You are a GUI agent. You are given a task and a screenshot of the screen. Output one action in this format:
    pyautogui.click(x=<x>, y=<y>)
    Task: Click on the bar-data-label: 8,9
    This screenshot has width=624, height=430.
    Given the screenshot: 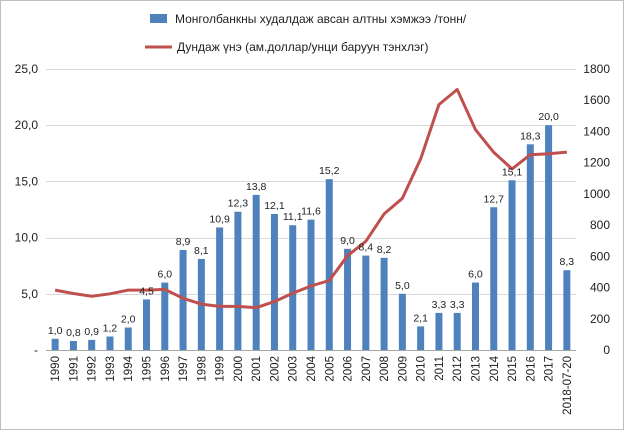 What is the action you would take?
    pyautogui.click(x=183, y=242)
    